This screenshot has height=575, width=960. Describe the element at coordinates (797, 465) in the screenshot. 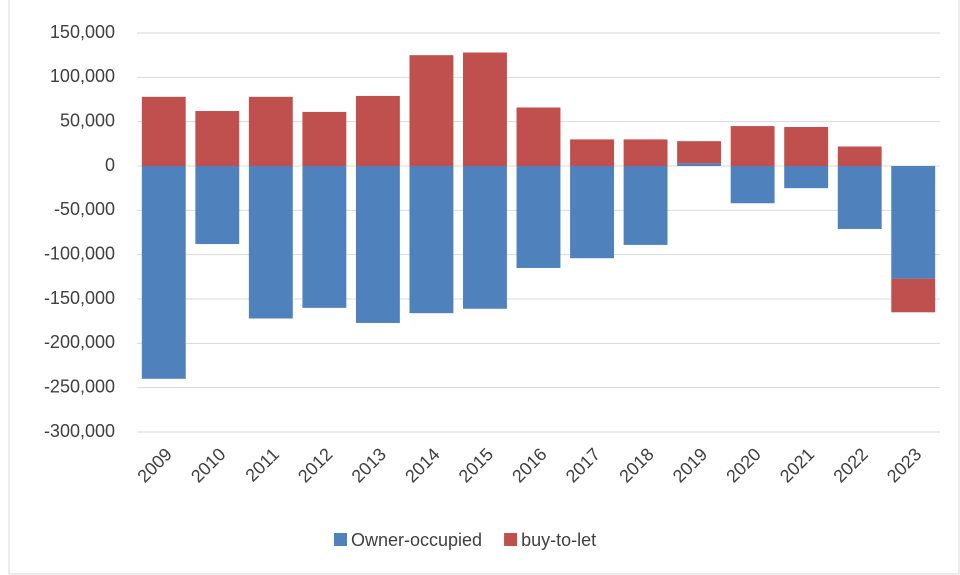

I see `x-tick-label: 2021` at that location.